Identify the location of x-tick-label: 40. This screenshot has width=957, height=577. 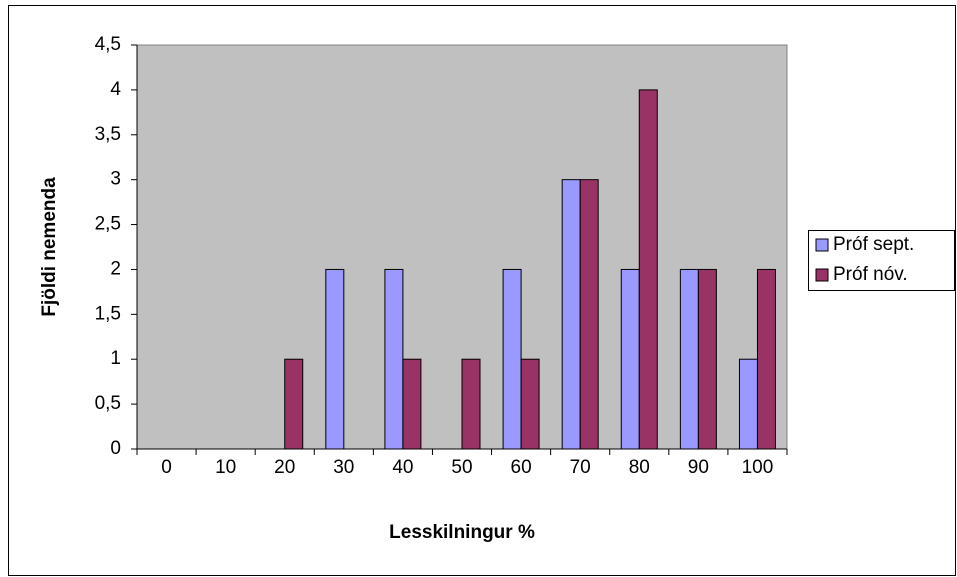
(402, 467).